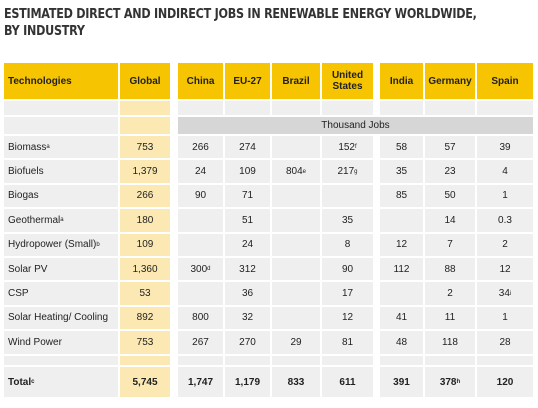 The image size is (538, 408). What do you see at coordinates (61, 293) in the screenshot?
I see `row-label: CSP` at bounding box center [61, 293].